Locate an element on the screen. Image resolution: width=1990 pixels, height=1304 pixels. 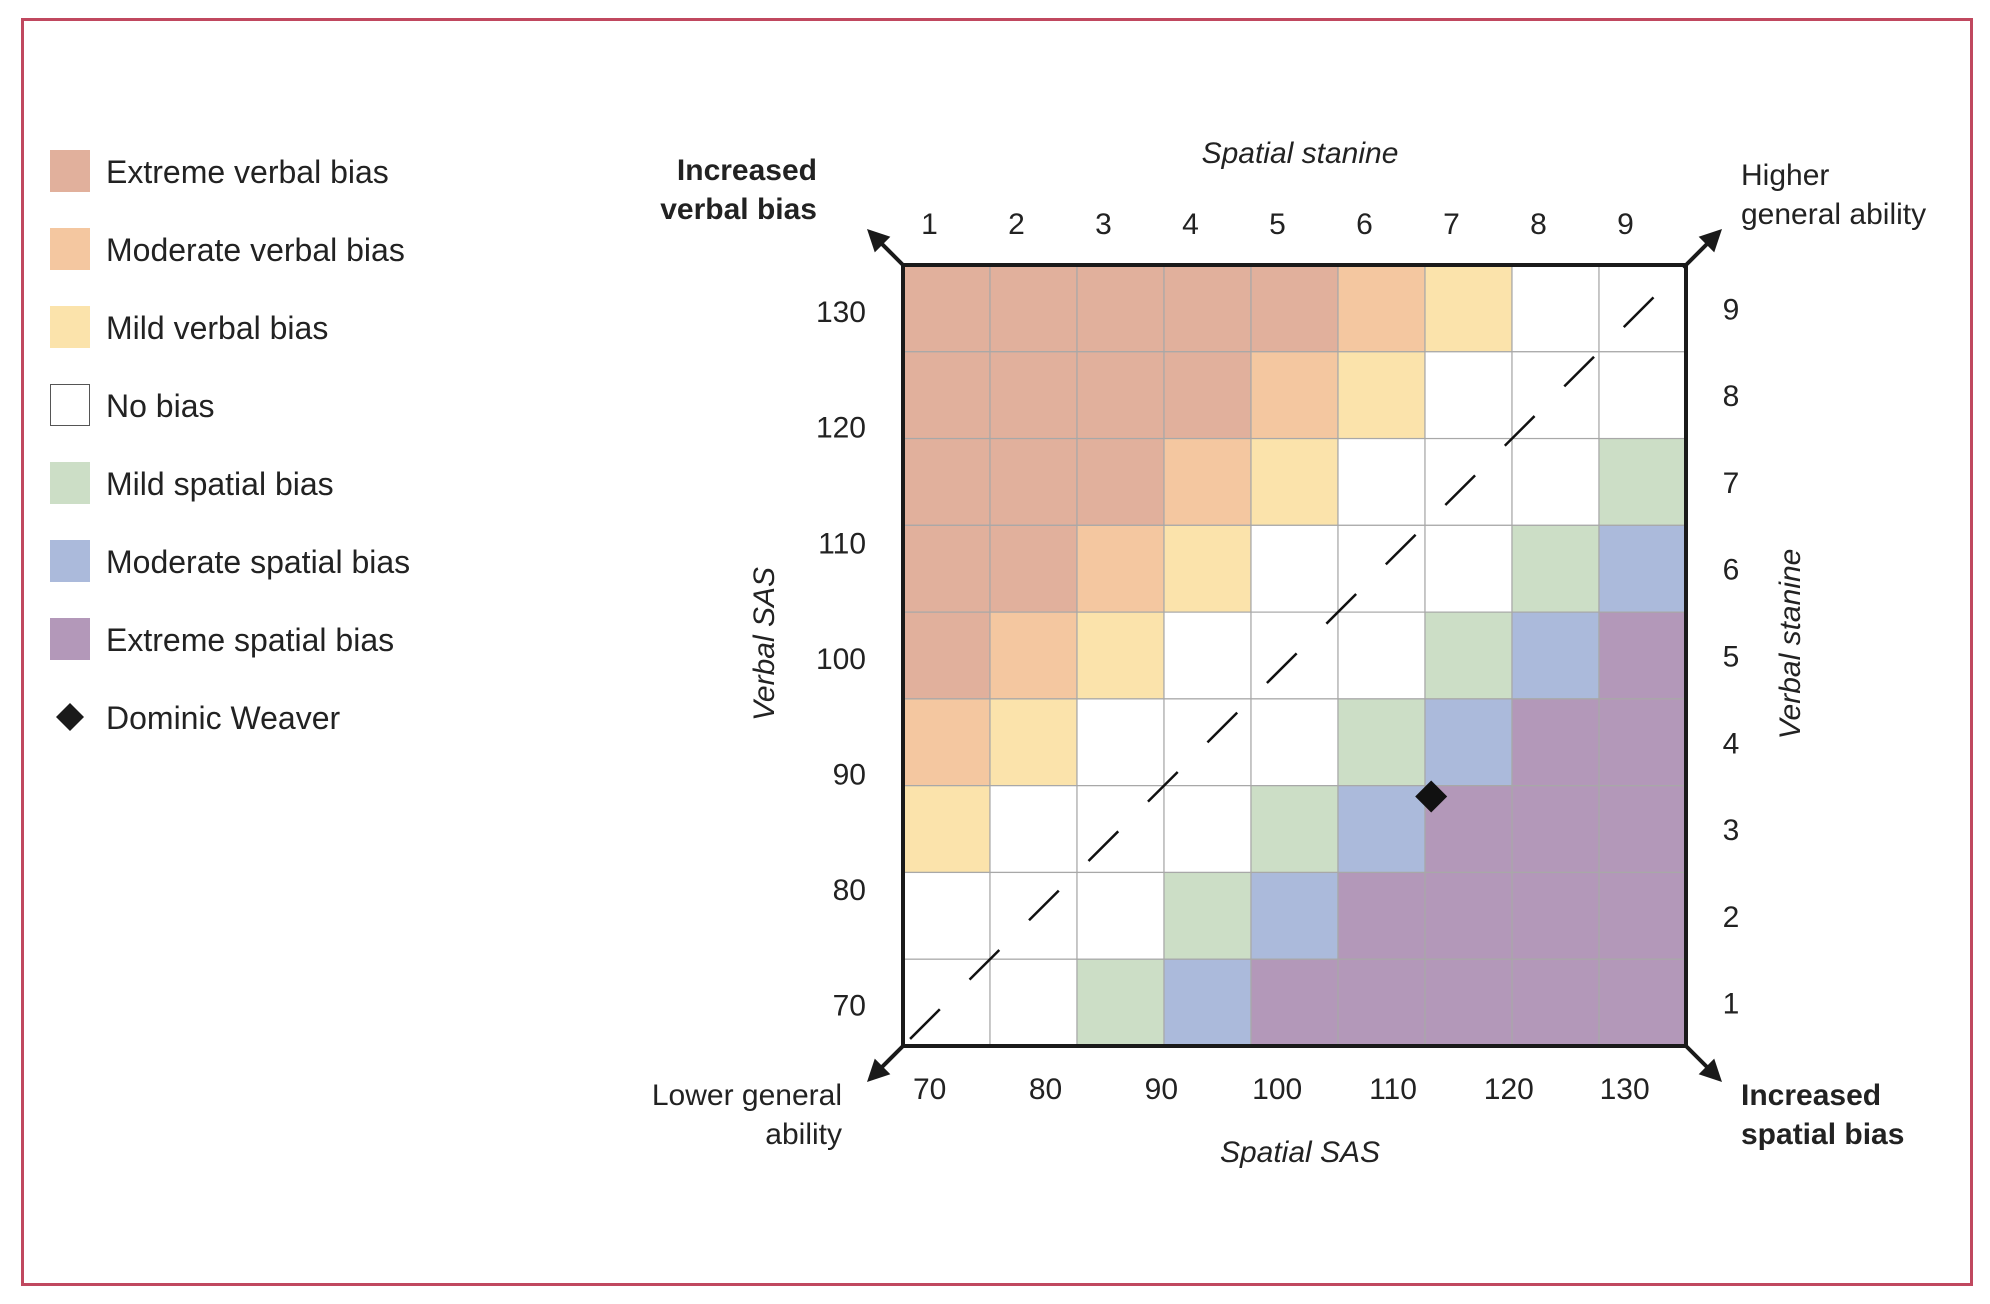
y-left-tick-label: 110 is located at coordinates (842, 543).